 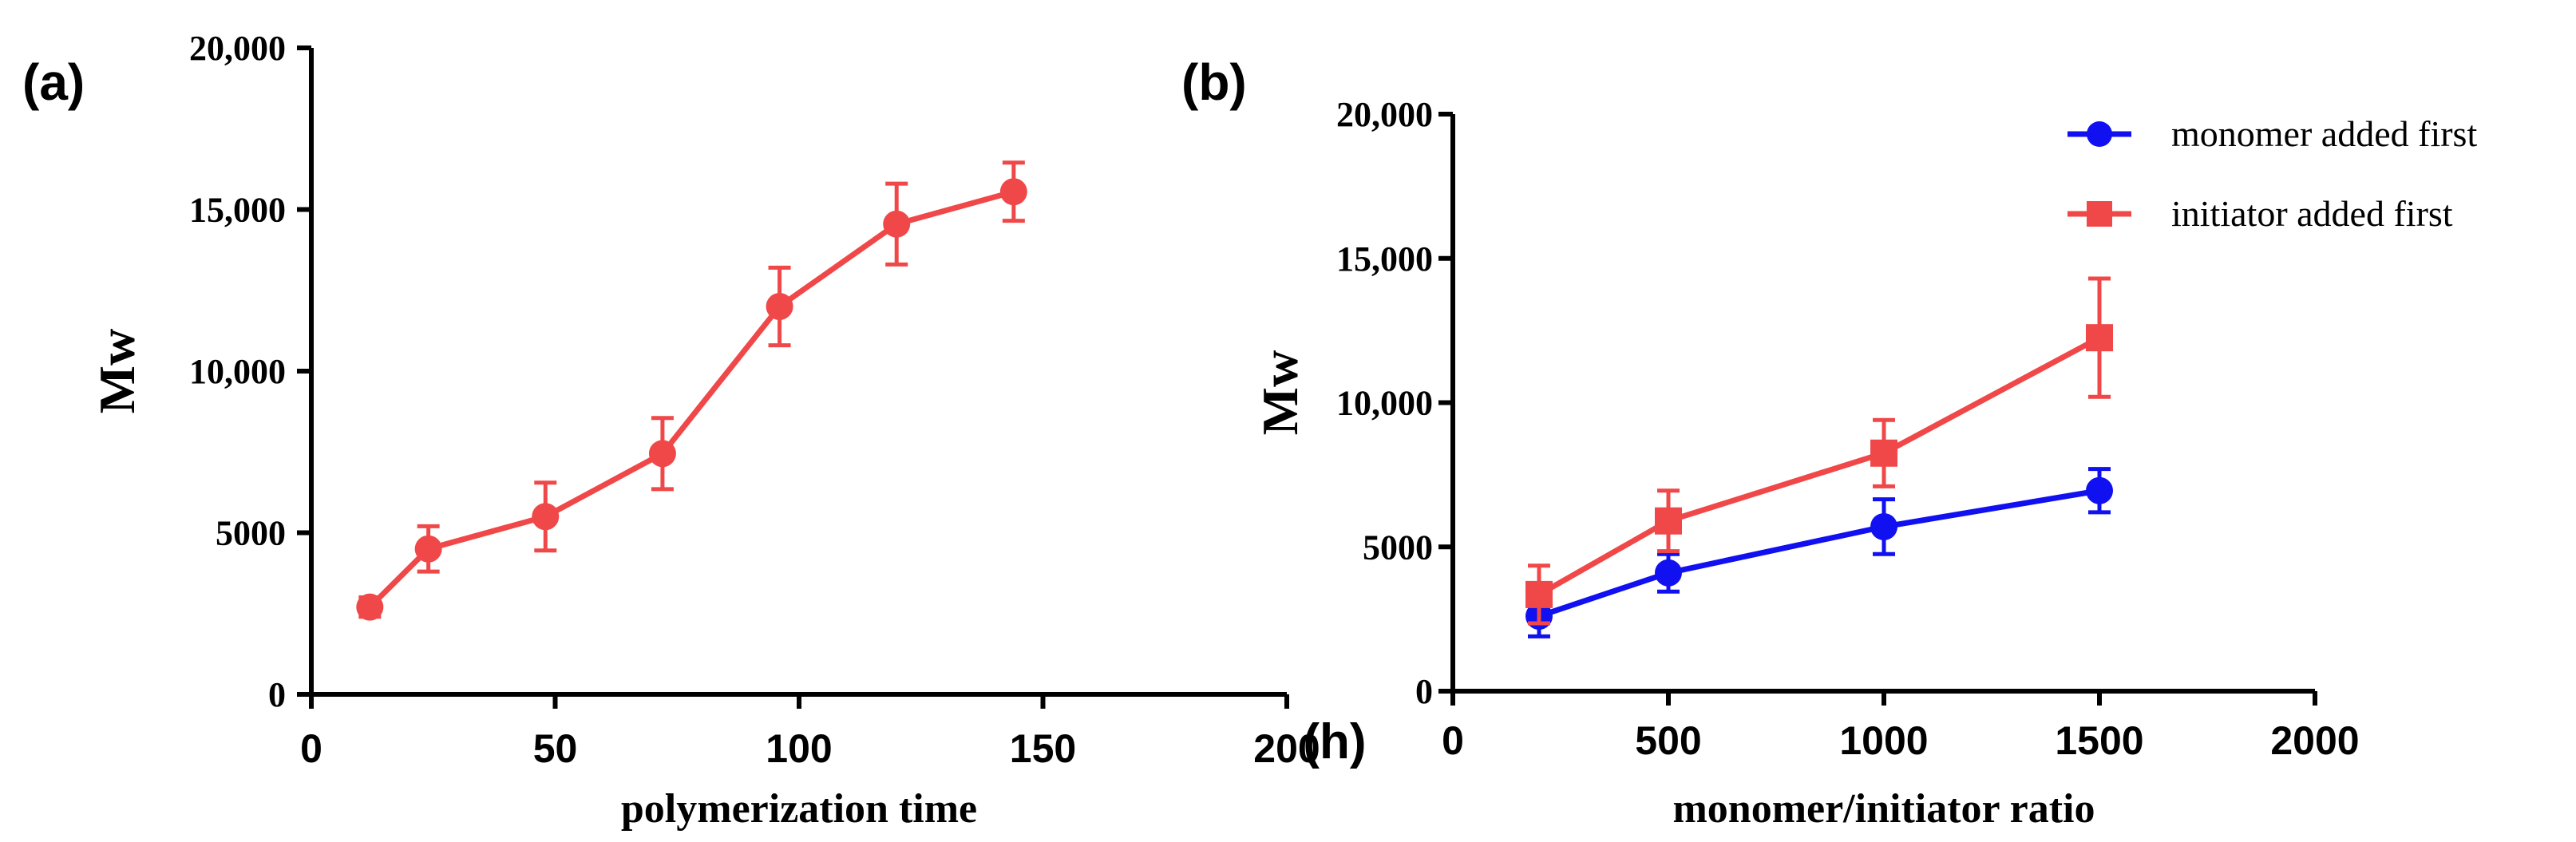 What do you see at coordinates (1334, 741) in the screenshot?
I see `x-axis-unit: (h)` at bounding box center [1334, 741].